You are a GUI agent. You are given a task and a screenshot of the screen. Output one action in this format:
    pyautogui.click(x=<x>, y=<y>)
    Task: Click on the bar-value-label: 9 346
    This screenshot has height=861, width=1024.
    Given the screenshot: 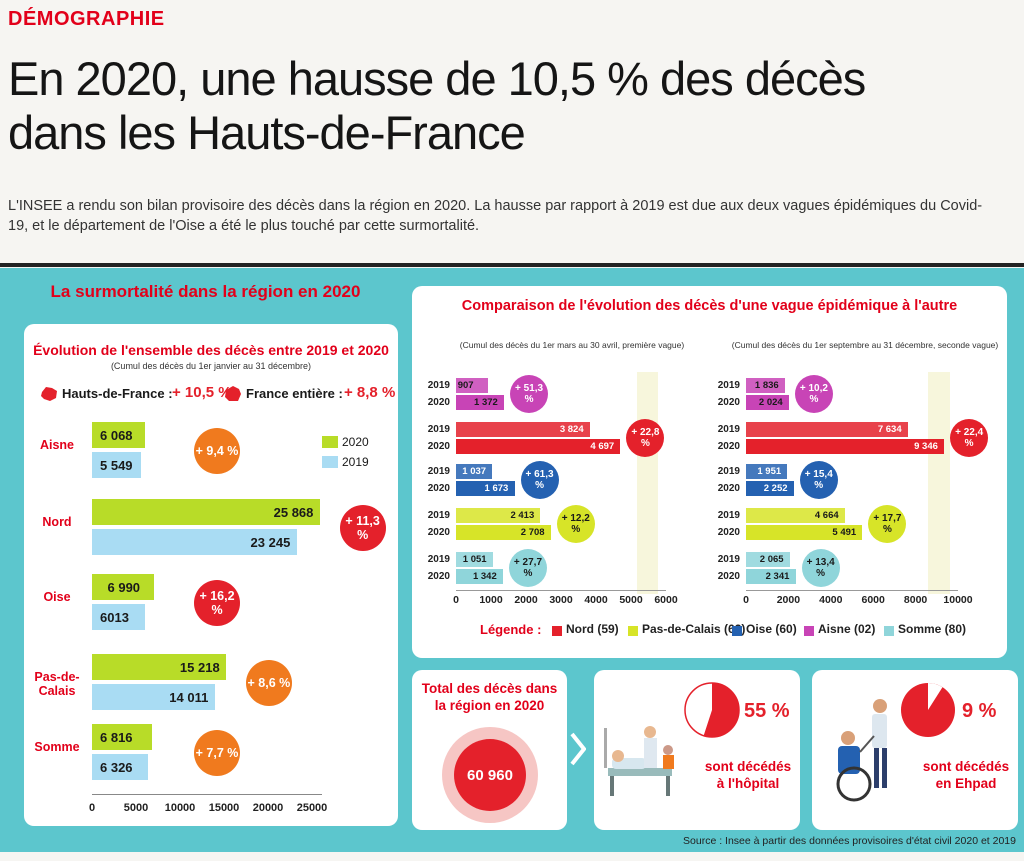 What is the action you would take?
    pyautogui.click(x=926, y=446)
    